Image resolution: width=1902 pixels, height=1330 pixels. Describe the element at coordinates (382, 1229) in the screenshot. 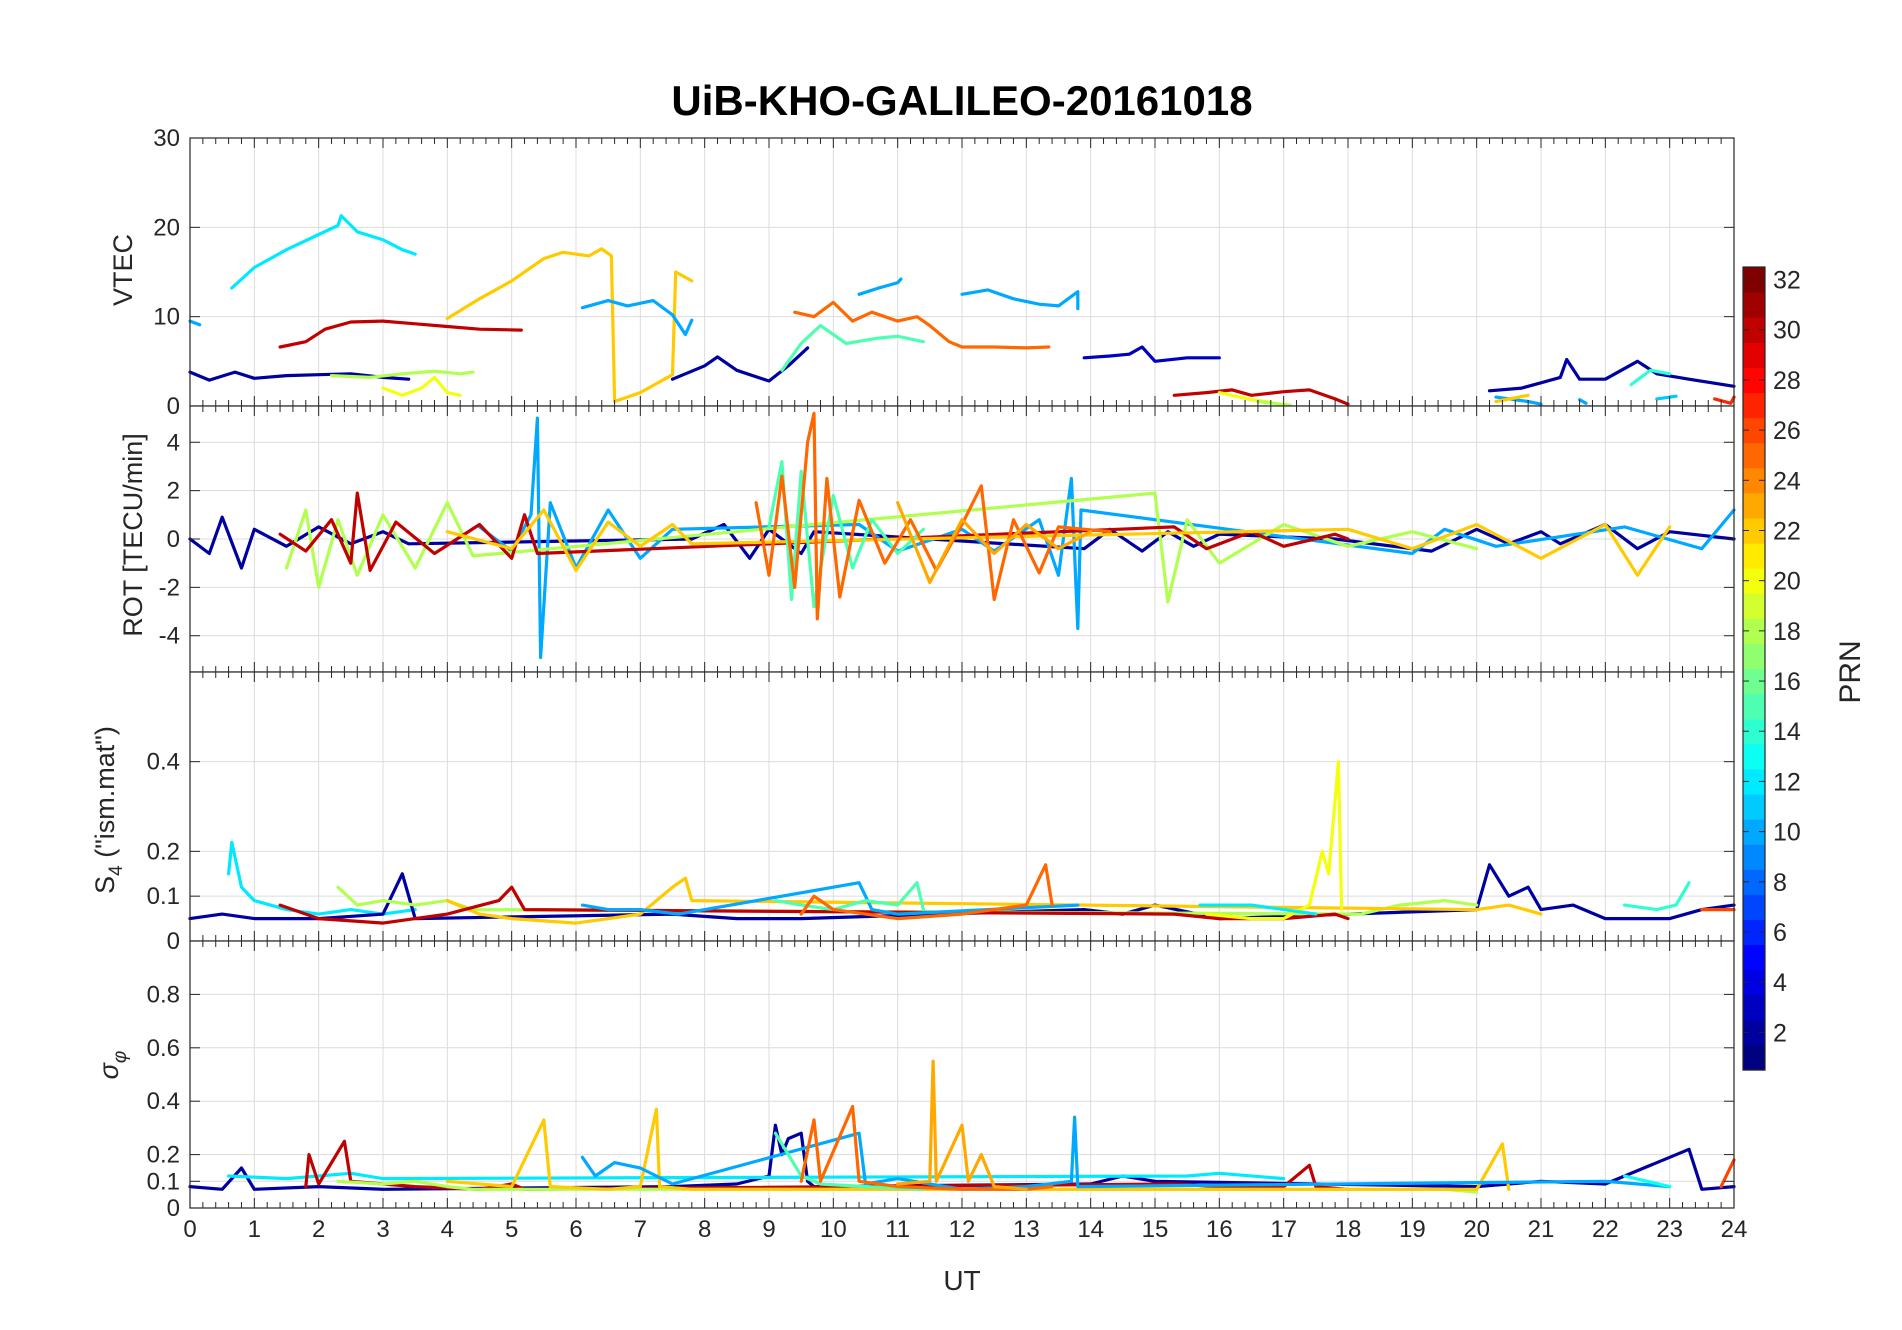

I see `x-tick-label: 3` at that location.